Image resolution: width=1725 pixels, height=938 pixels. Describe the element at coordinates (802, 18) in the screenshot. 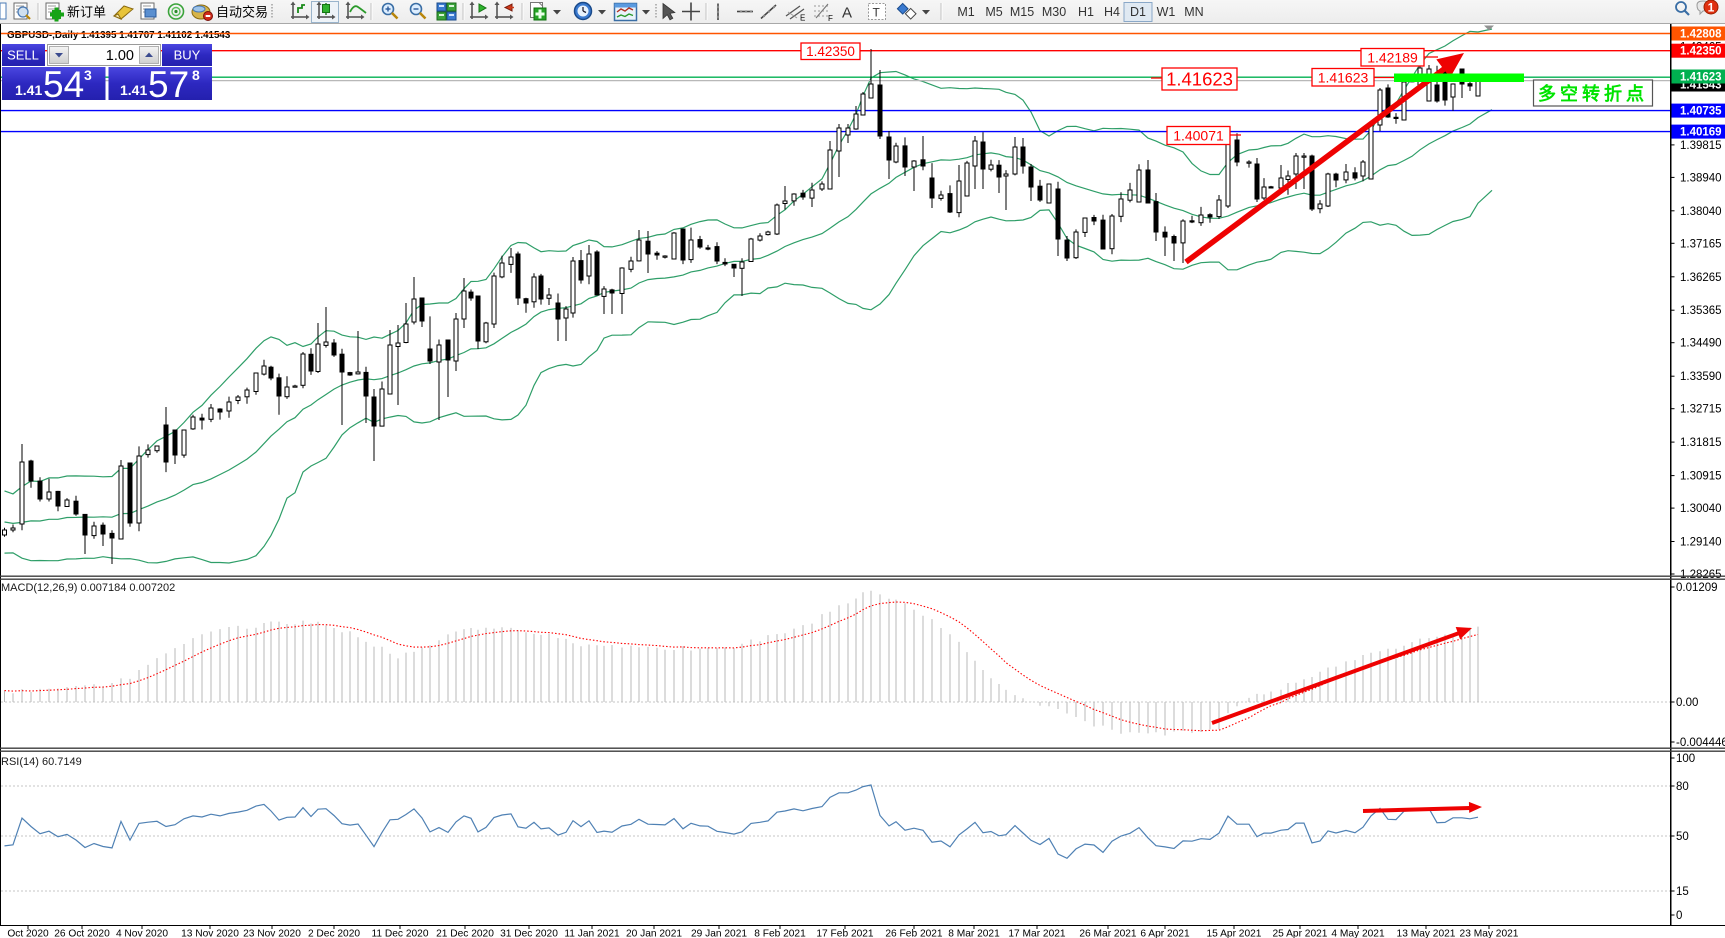

I see `svg-text: E` at that location.